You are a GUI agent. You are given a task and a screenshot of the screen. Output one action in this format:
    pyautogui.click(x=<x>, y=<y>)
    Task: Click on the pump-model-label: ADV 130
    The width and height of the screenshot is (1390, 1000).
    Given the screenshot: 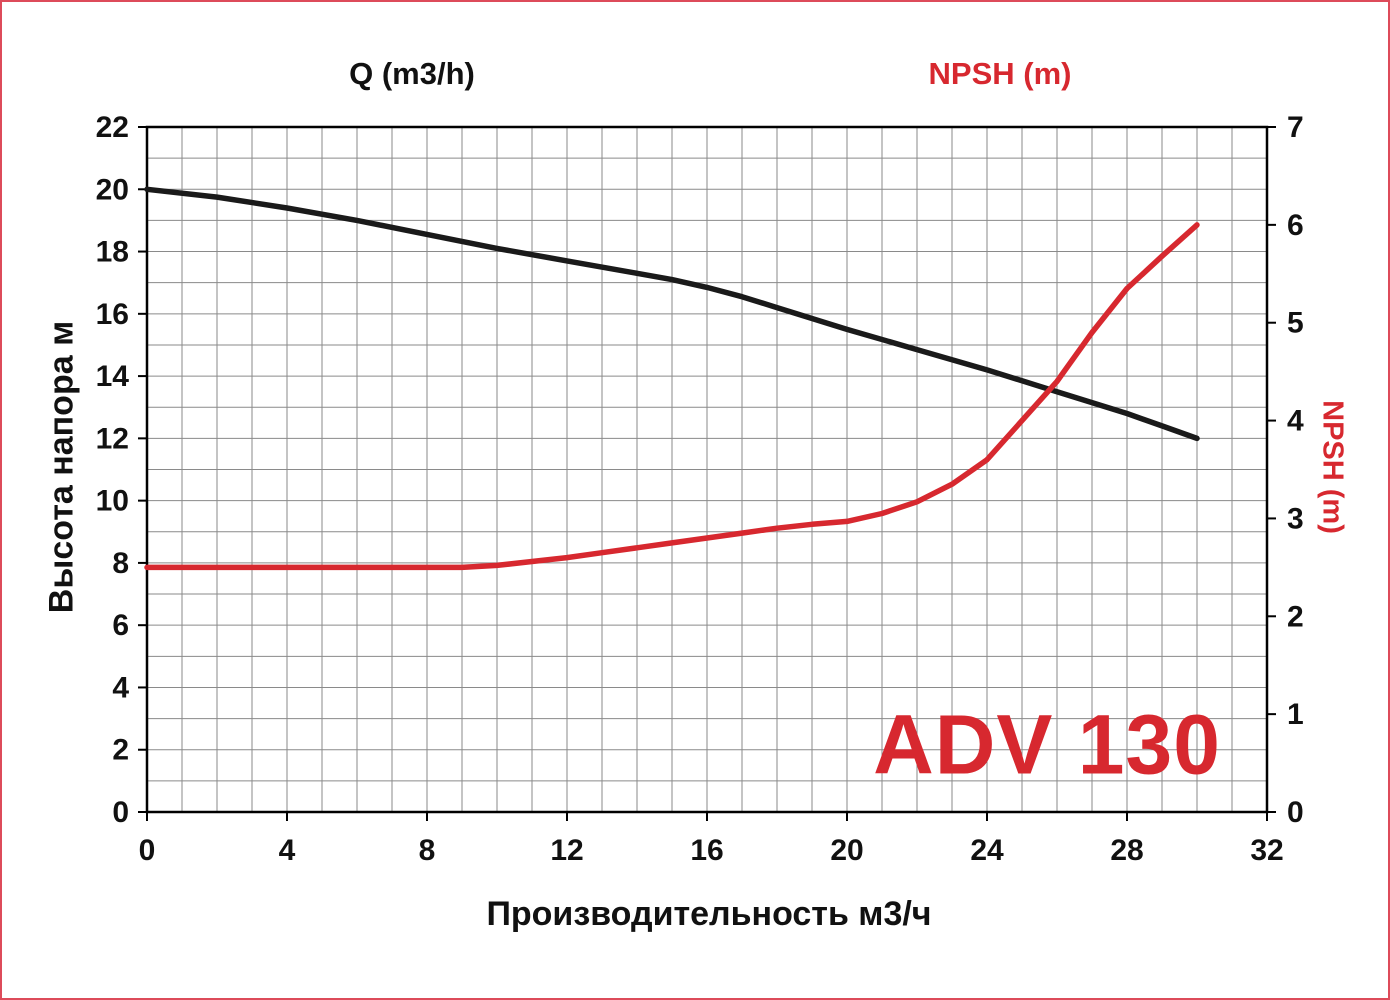 What is the action you would take?
    pyautogui.click(x=1047, y=744)
    